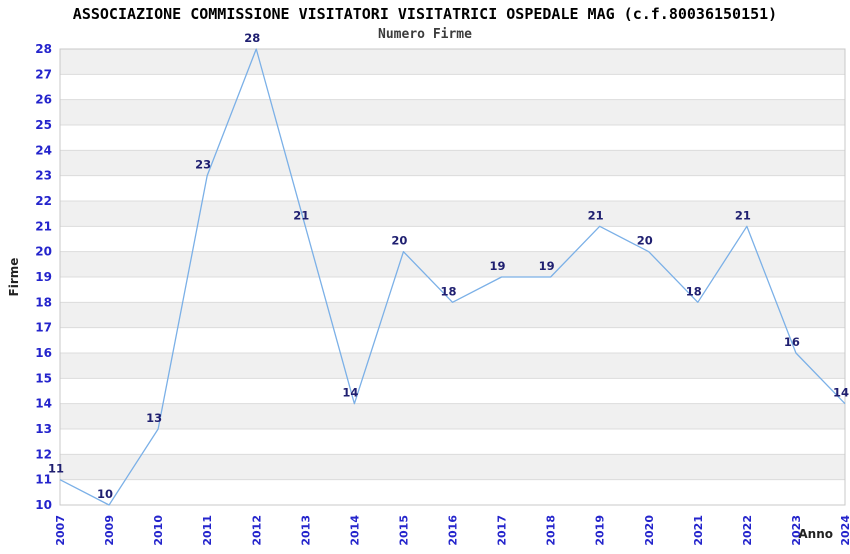 The image size is (850, 554). Describe the element at coordinates (43, 176) in the screenshot. I see `y-tick-label: 23` at that location.